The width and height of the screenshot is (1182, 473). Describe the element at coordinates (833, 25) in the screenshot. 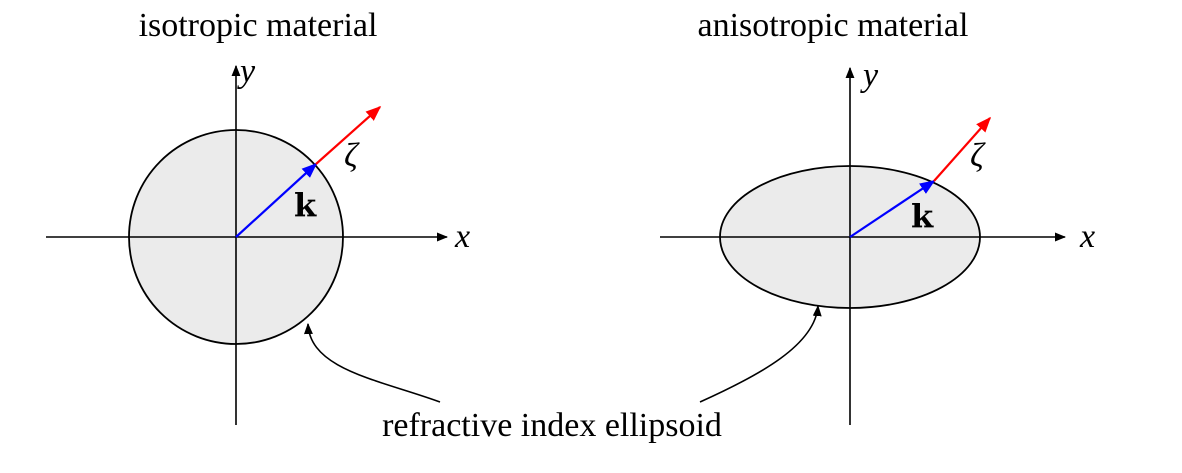

I see `panel-title: anisotropic material` at that location.